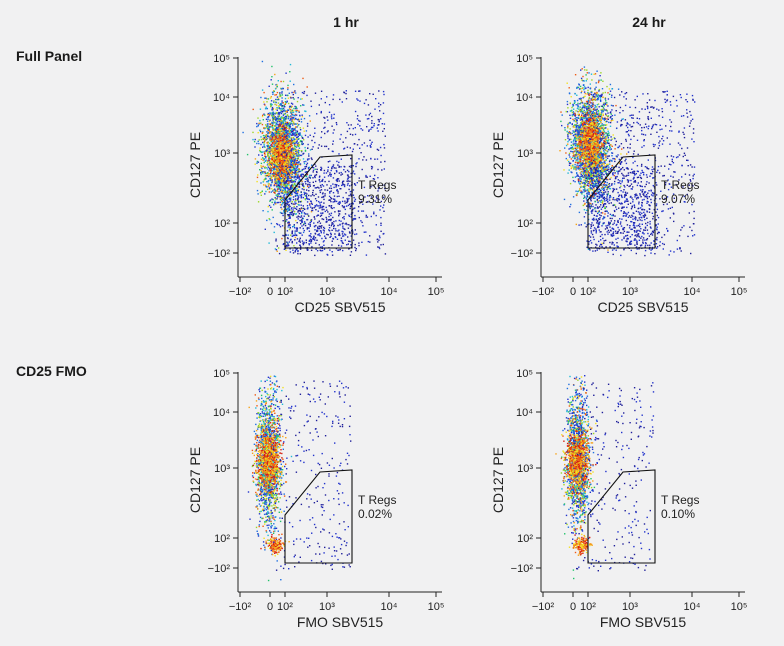  Describe the element at coordinates (51, 371) in the screenshot. I see `row-title-cd25-fmo: CD25 FMO` at that location.